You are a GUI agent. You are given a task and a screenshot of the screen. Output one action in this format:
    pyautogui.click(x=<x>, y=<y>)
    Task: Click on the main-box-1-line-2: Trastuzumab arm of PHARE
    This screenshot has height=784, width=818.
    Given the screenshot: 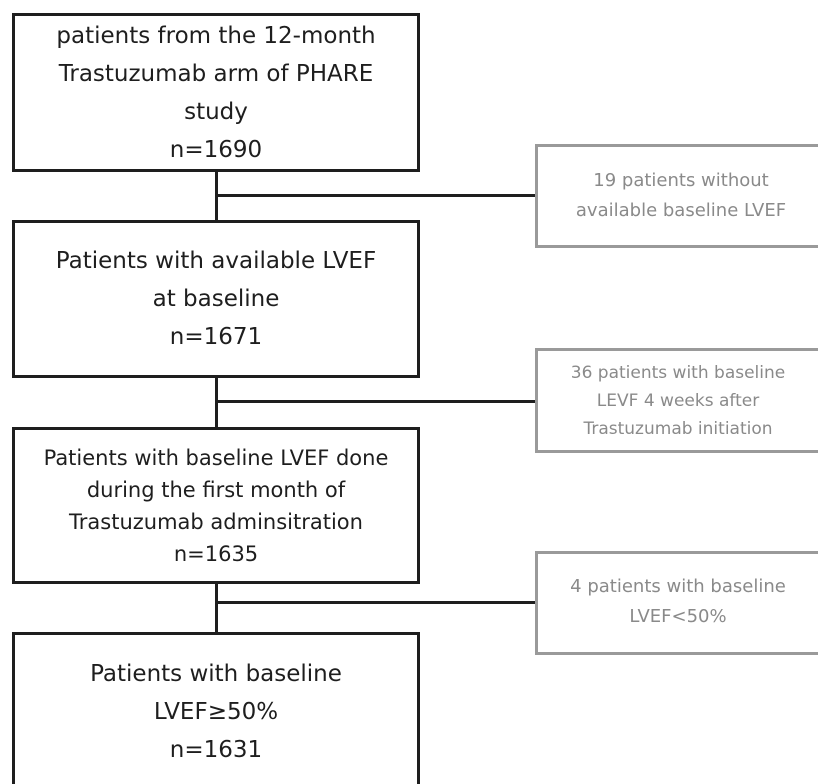 What is the action you would take?
    pyautogui.click(x=216, y=73)
    